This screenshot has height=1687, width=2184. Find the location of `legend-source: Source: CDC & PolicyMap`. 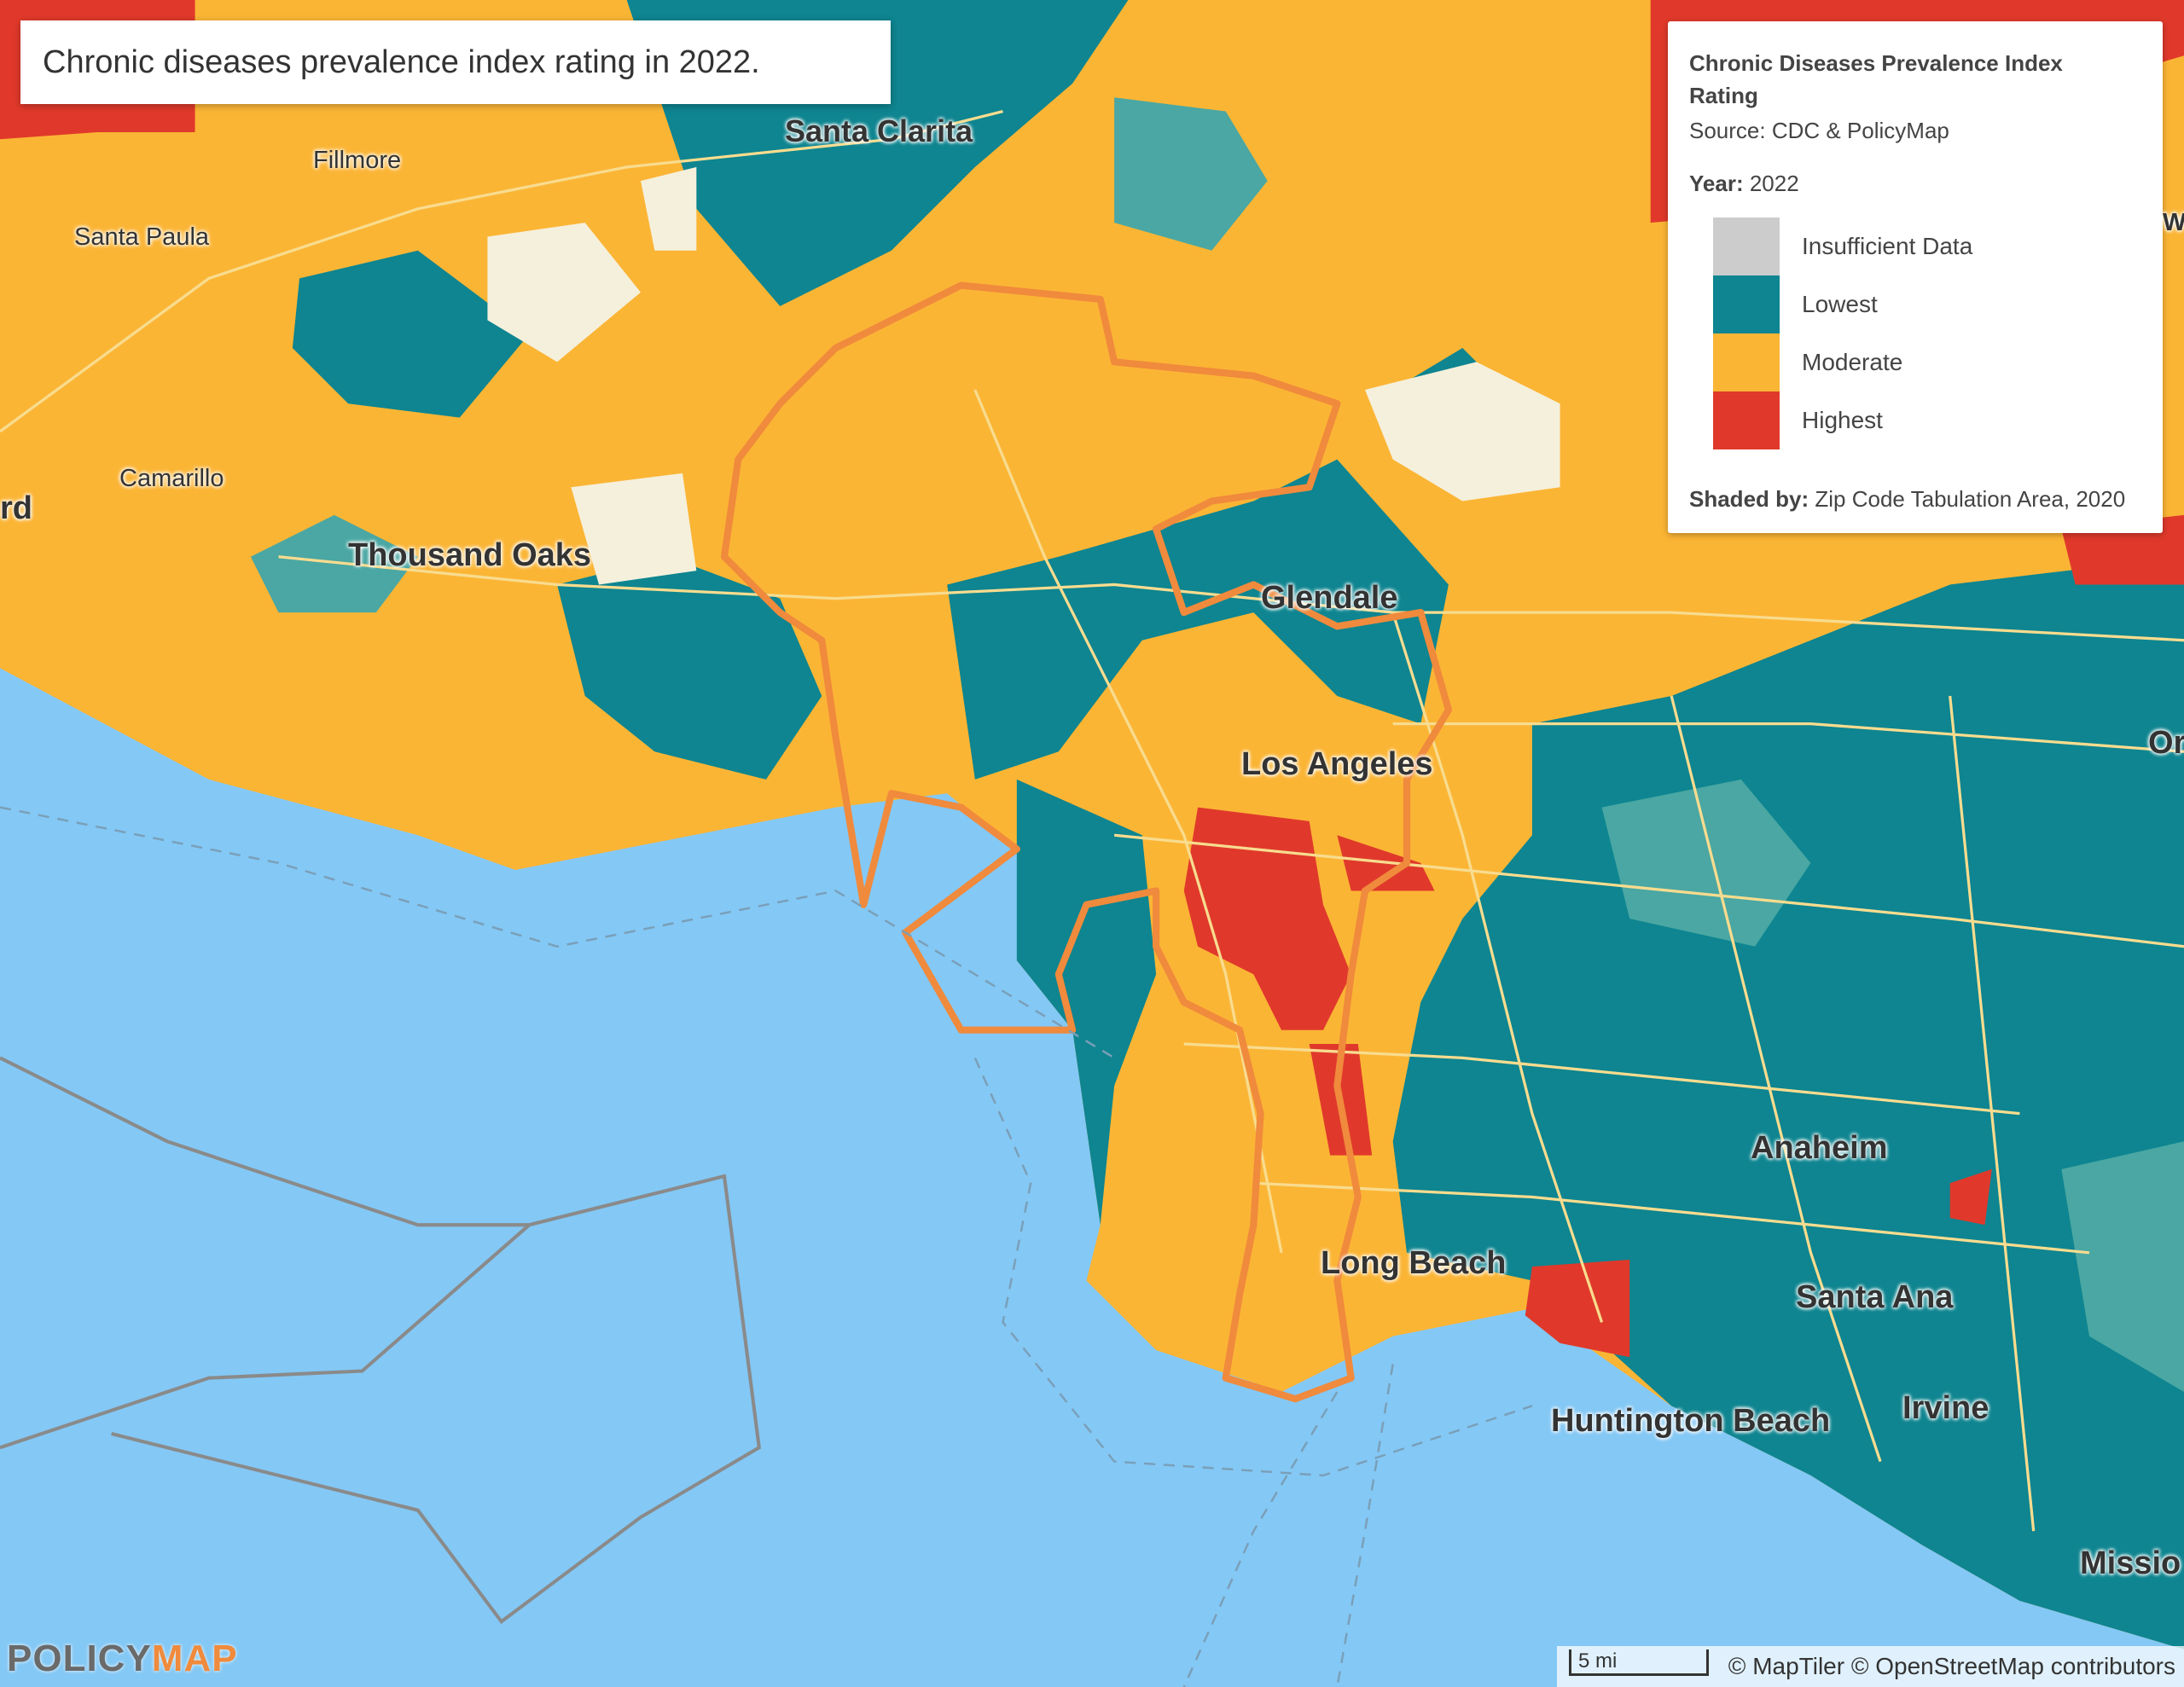

legend-source: Source: CDC & PolicyMap is located at coordinates (1819, 130).